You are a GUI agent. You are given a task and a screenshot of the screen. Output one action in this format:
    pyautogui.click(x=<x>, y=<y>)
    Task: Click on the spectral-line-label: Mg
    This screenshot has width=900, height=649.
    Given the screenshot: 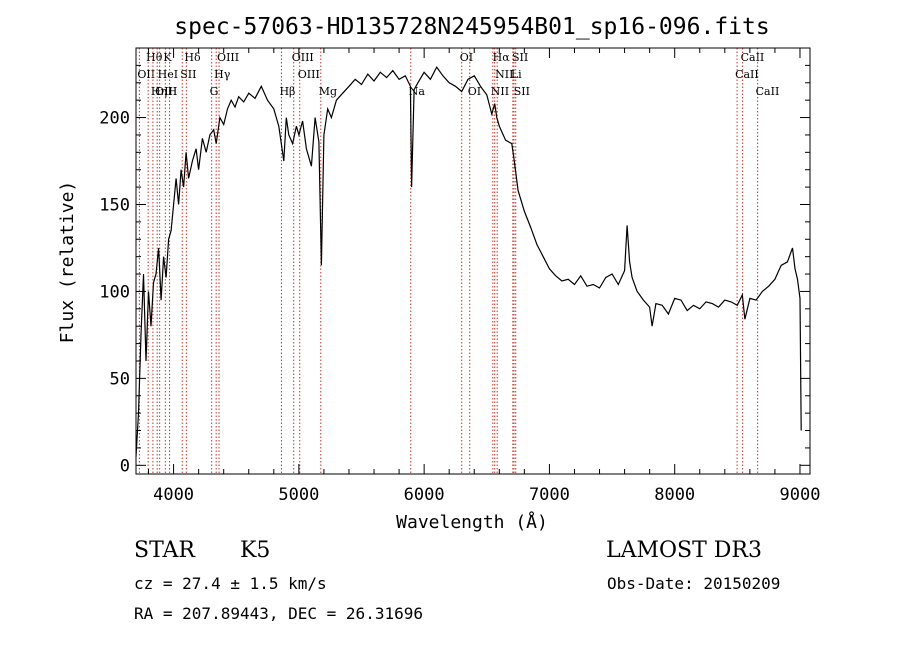 What is the action you would take?
    pyautogui.click(x=328, y=91)
    